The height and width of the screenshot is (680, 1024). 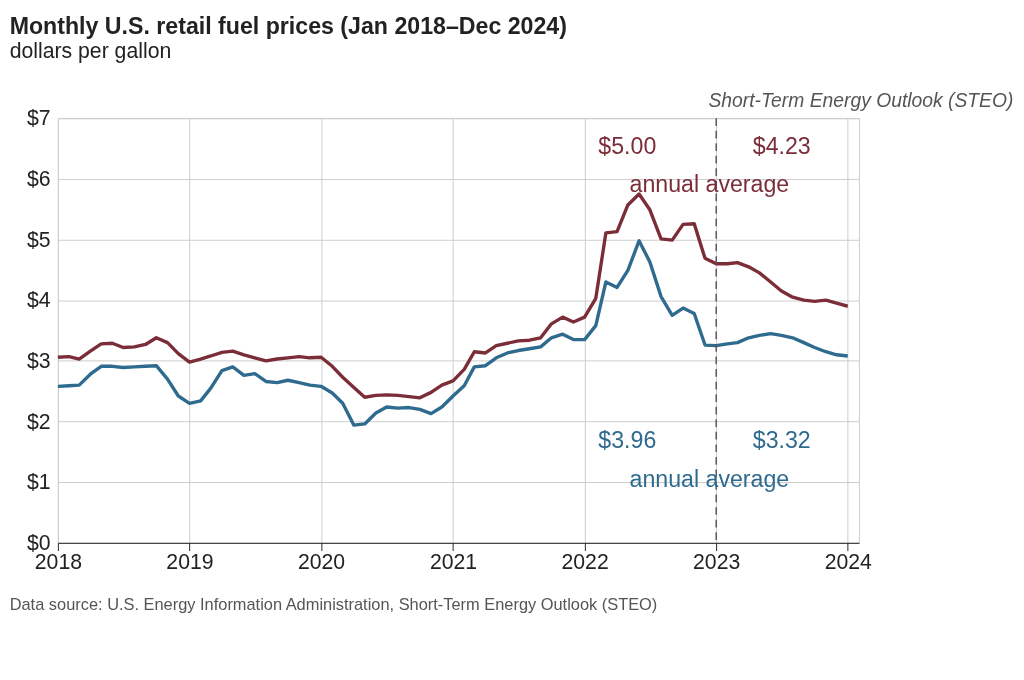 I want to click on x-tick-label: 2022, so click(x=585, y=562).